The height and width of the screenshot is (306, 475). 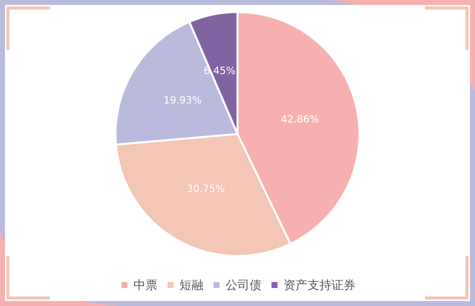 I want to click on legend-label: 短融, so click(x=192, y=285).